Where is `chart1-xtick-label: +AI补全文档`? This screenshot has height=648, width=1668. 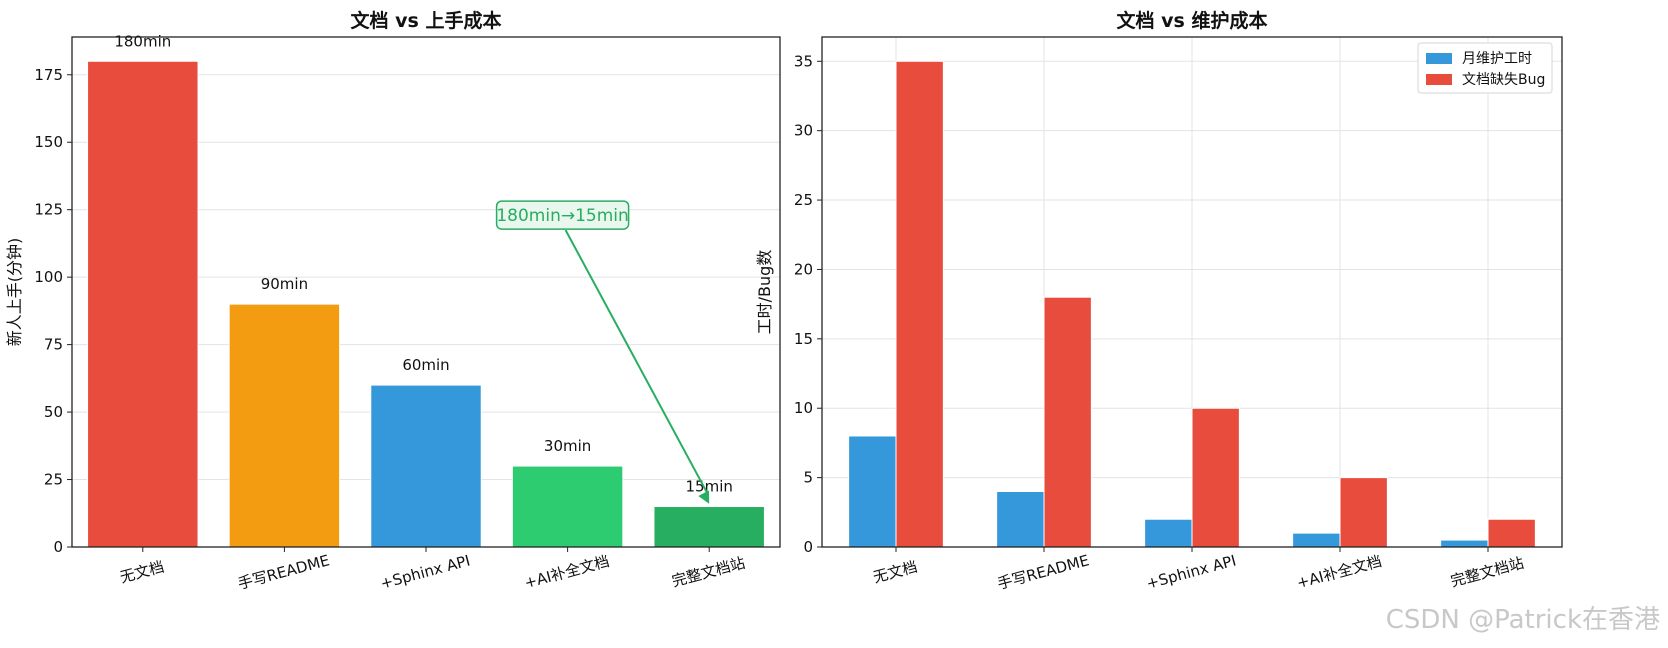 chart1-xtick-label: +AI补全文档 is located at coordinates (566, 572).